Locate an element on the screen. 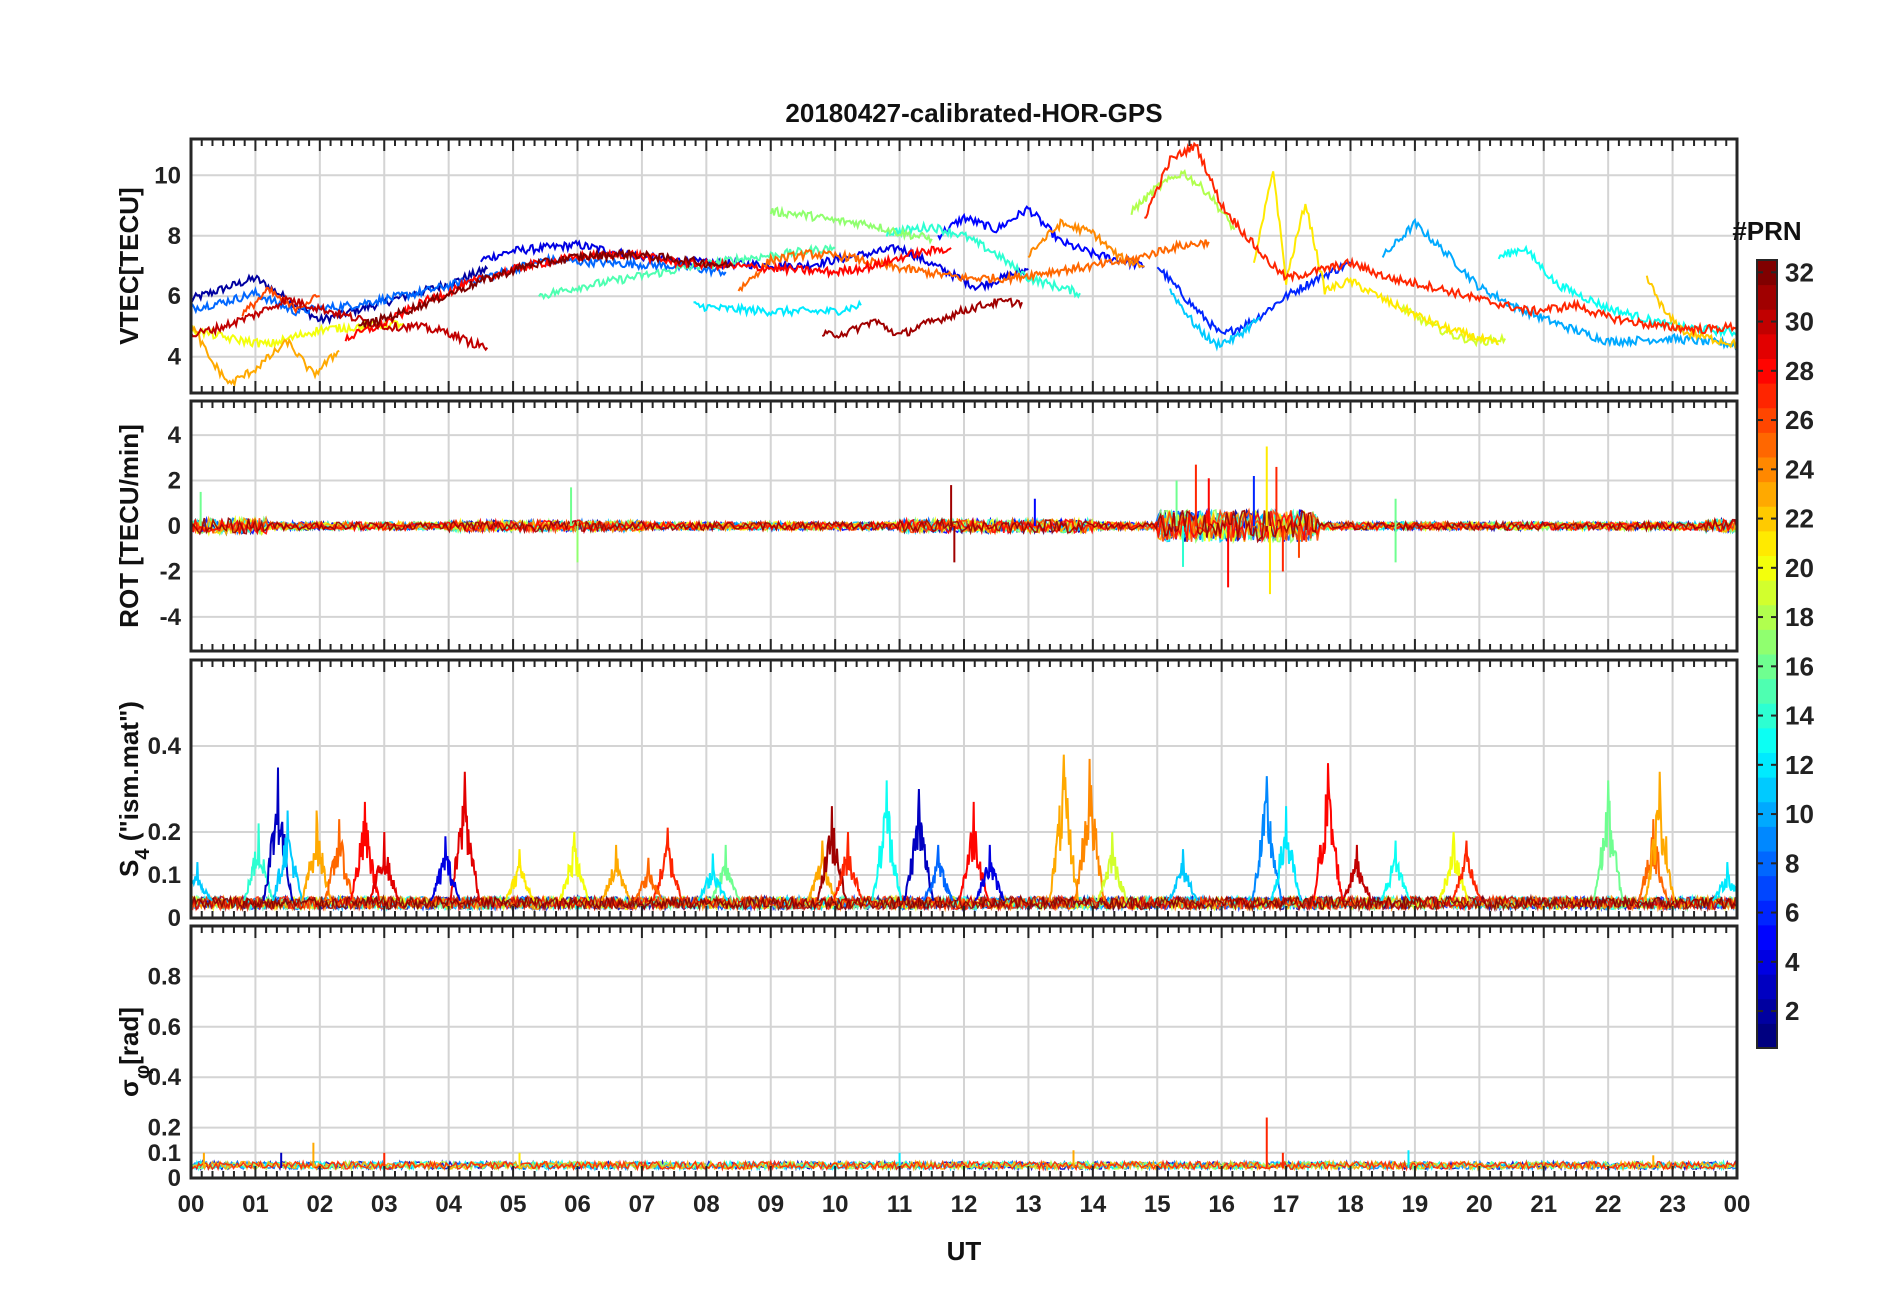 The width and height of the screenshot is (1902, 1292). y-axis-label: S4 ("ism.mat") is located at coordinates (134, 789).